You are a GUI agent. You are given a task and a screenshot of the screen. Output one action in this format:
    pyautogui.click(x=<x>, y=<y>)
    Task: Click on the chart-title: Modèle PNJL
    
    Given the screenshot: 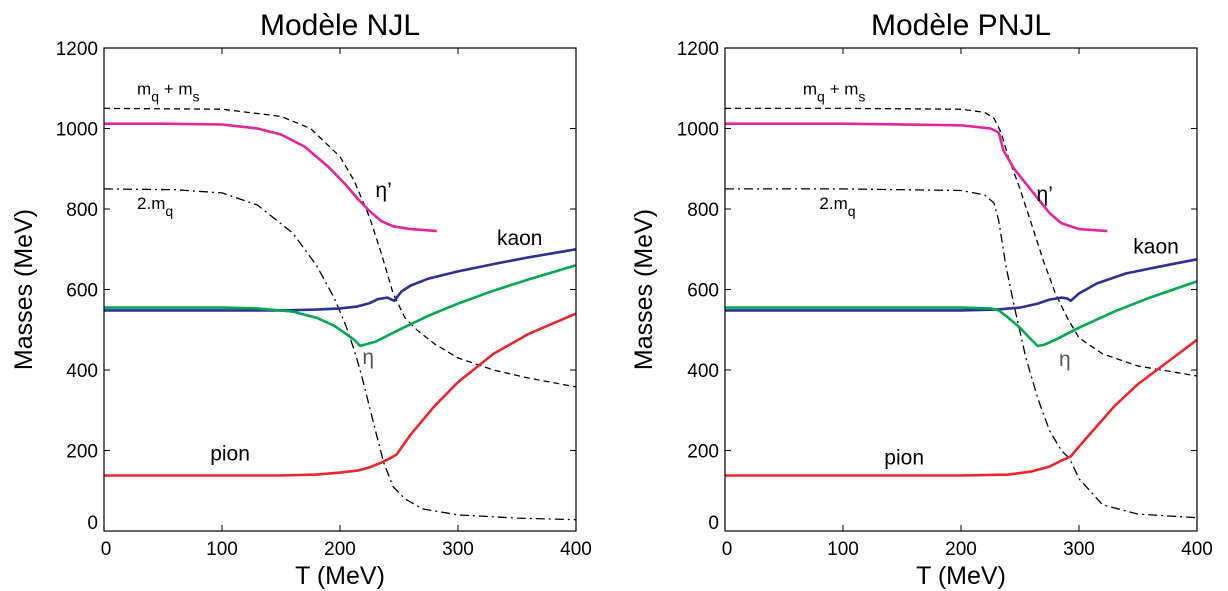 What is the action you would take?
    pyautogui.click(x=961, y=25)
    